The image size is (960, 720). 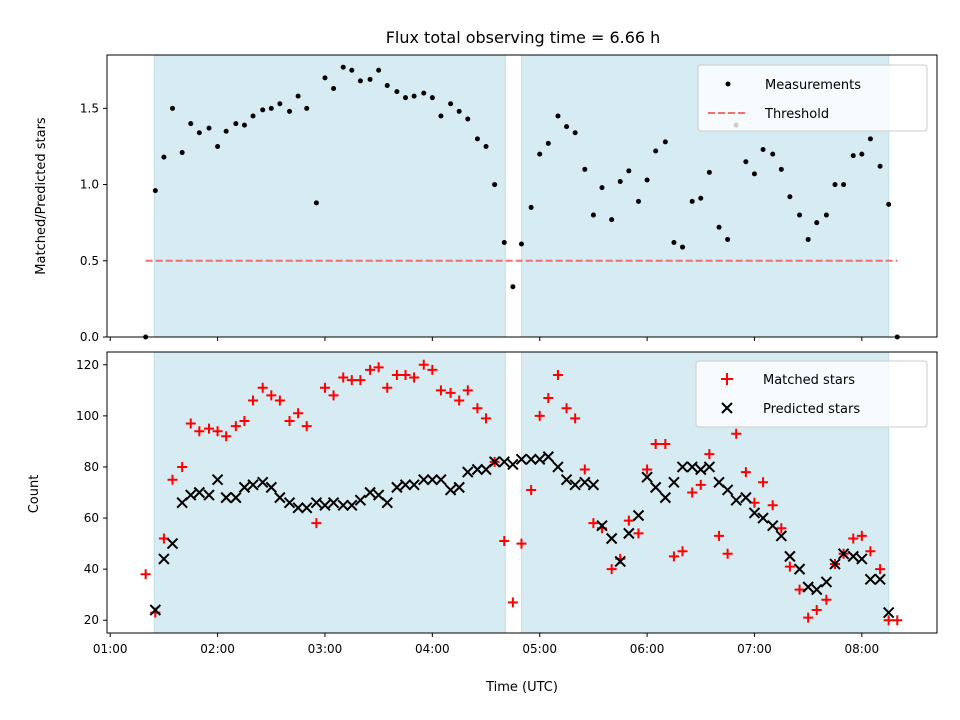 What do you see at coordinates (325, 649) in the screenshot?
I see `x-tick-label: 03:00` at bounding box center [325, 649].